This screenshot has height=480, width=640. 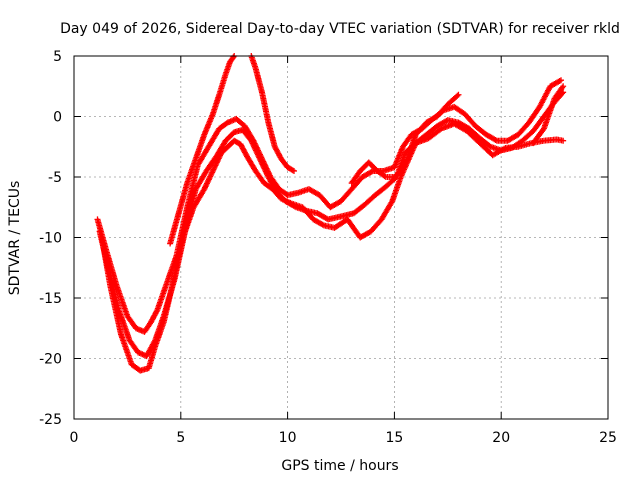 What do you see at coordinates (57, 118) in the screenshot?
I see `y-tick-label: 0` at bounding box center [57, 118].